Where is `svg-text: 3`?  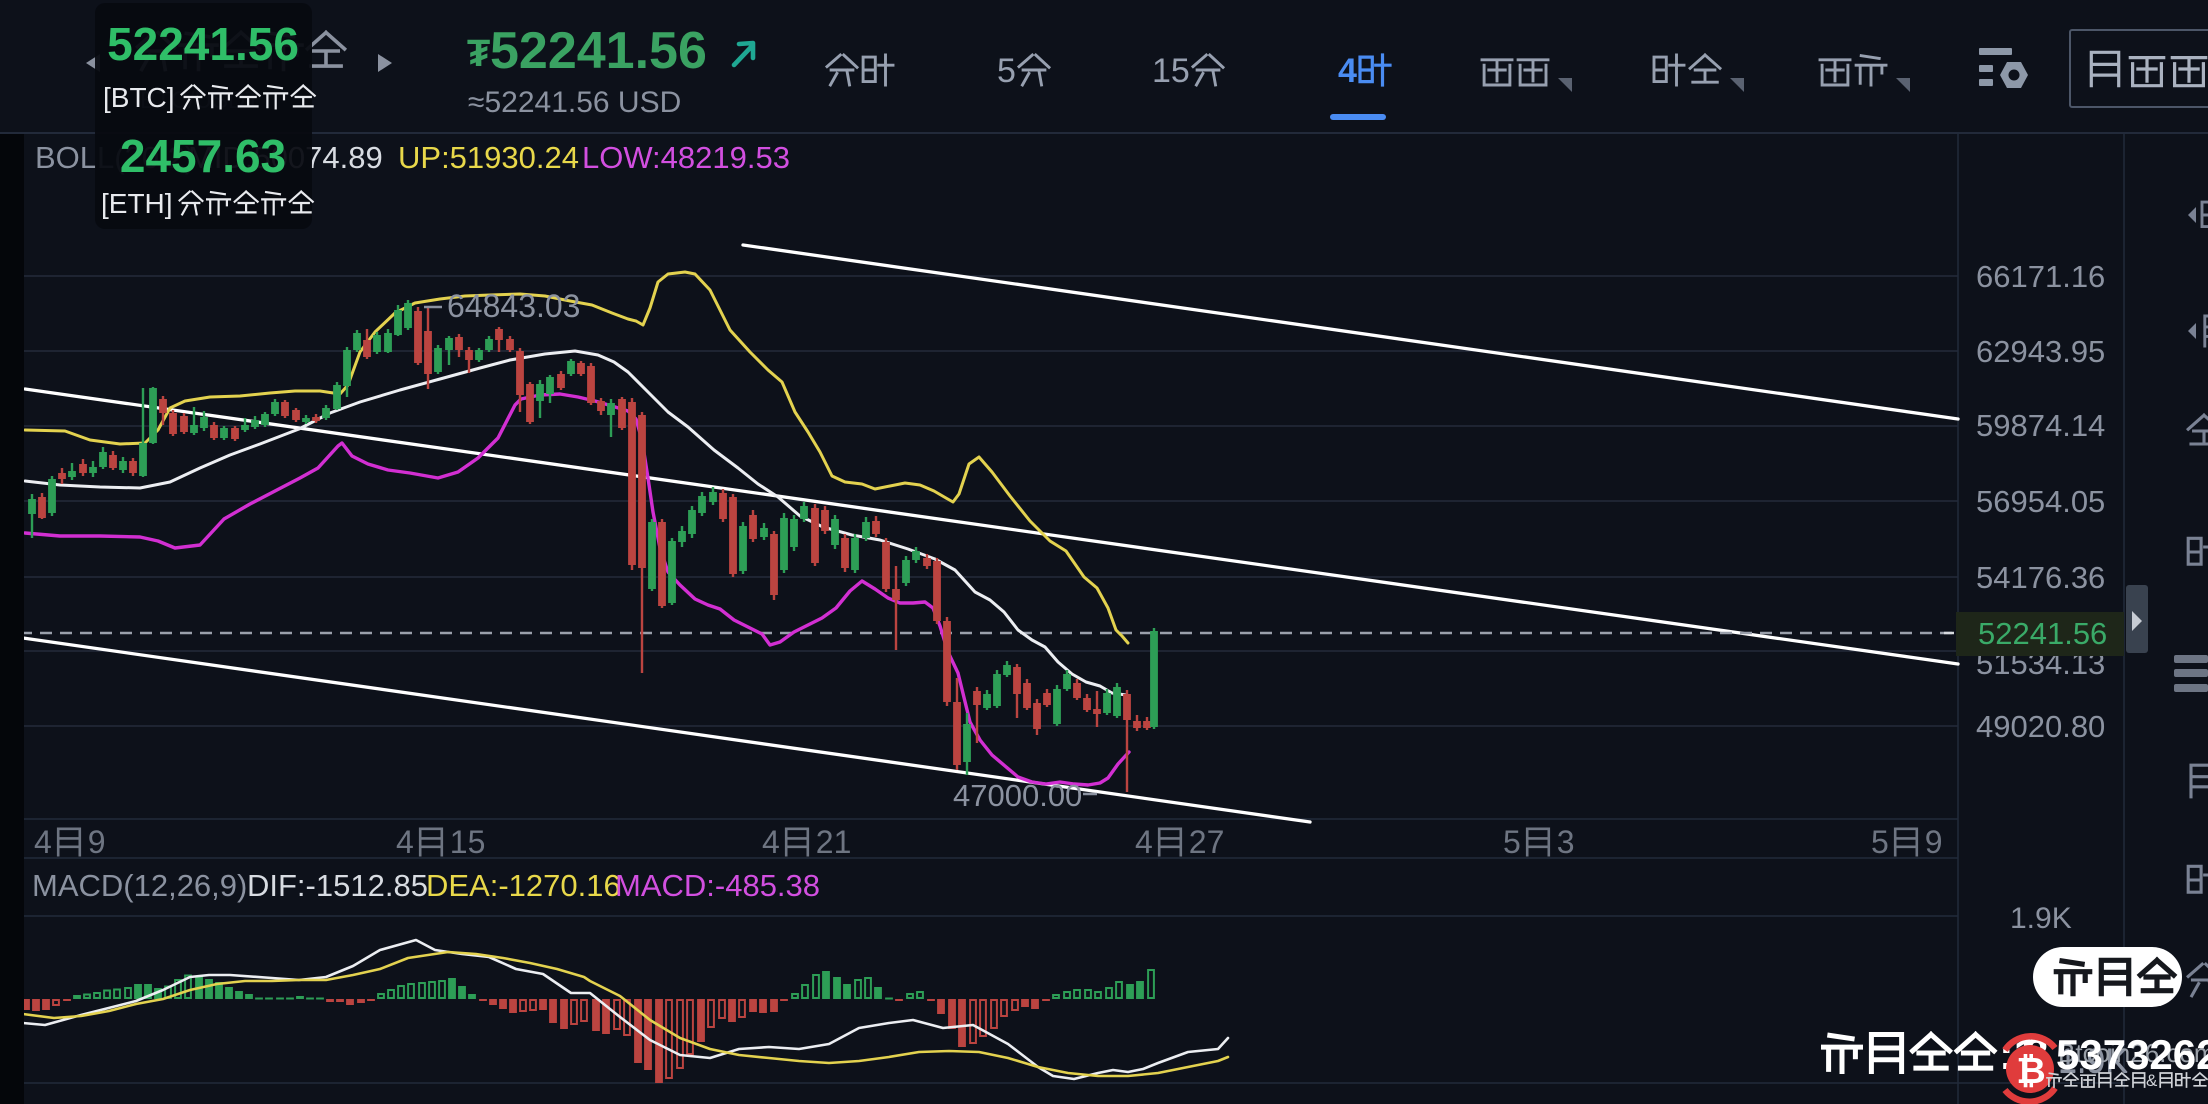
svg-text: 3 is located at coordinates (1566, 842).